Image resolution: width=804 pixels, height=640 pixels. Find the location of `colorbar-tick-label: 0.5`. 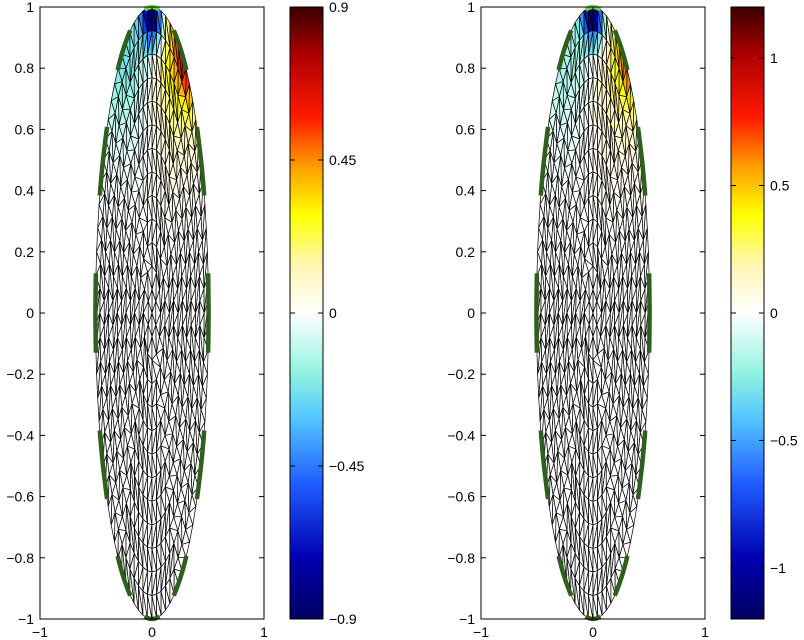

colorbar-tick-label: 0.5 is located at coordinates (780, 186).